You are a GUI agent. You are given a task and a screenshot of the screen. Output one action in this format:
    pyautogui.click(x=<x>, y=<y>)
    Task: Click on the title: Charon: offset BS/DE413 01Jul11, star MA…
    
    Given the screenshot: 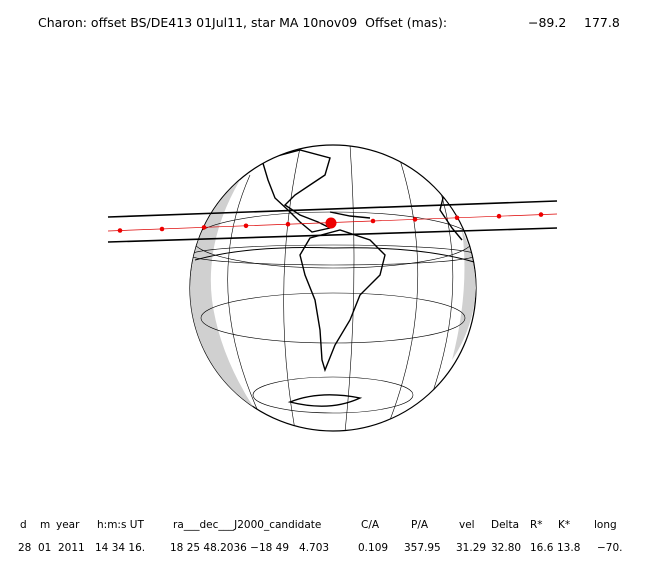 What is the action you would take?
    pyautogui.click(x=242, y=22)
    